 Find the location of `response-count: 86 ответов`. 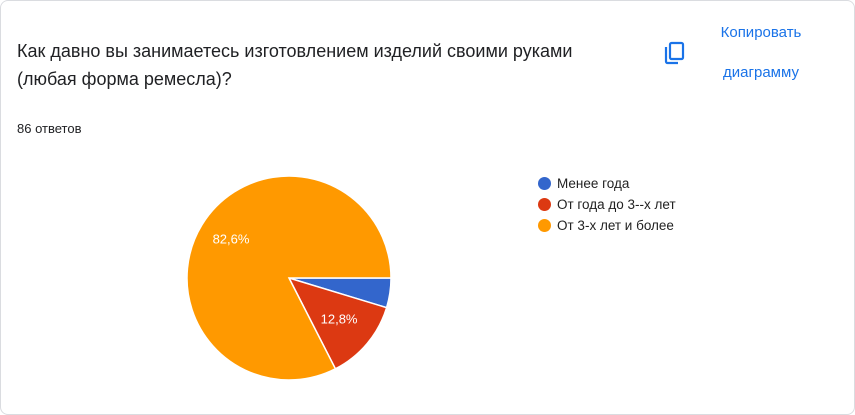

response-count: 86 ответов is located at coordinates (49, 128).